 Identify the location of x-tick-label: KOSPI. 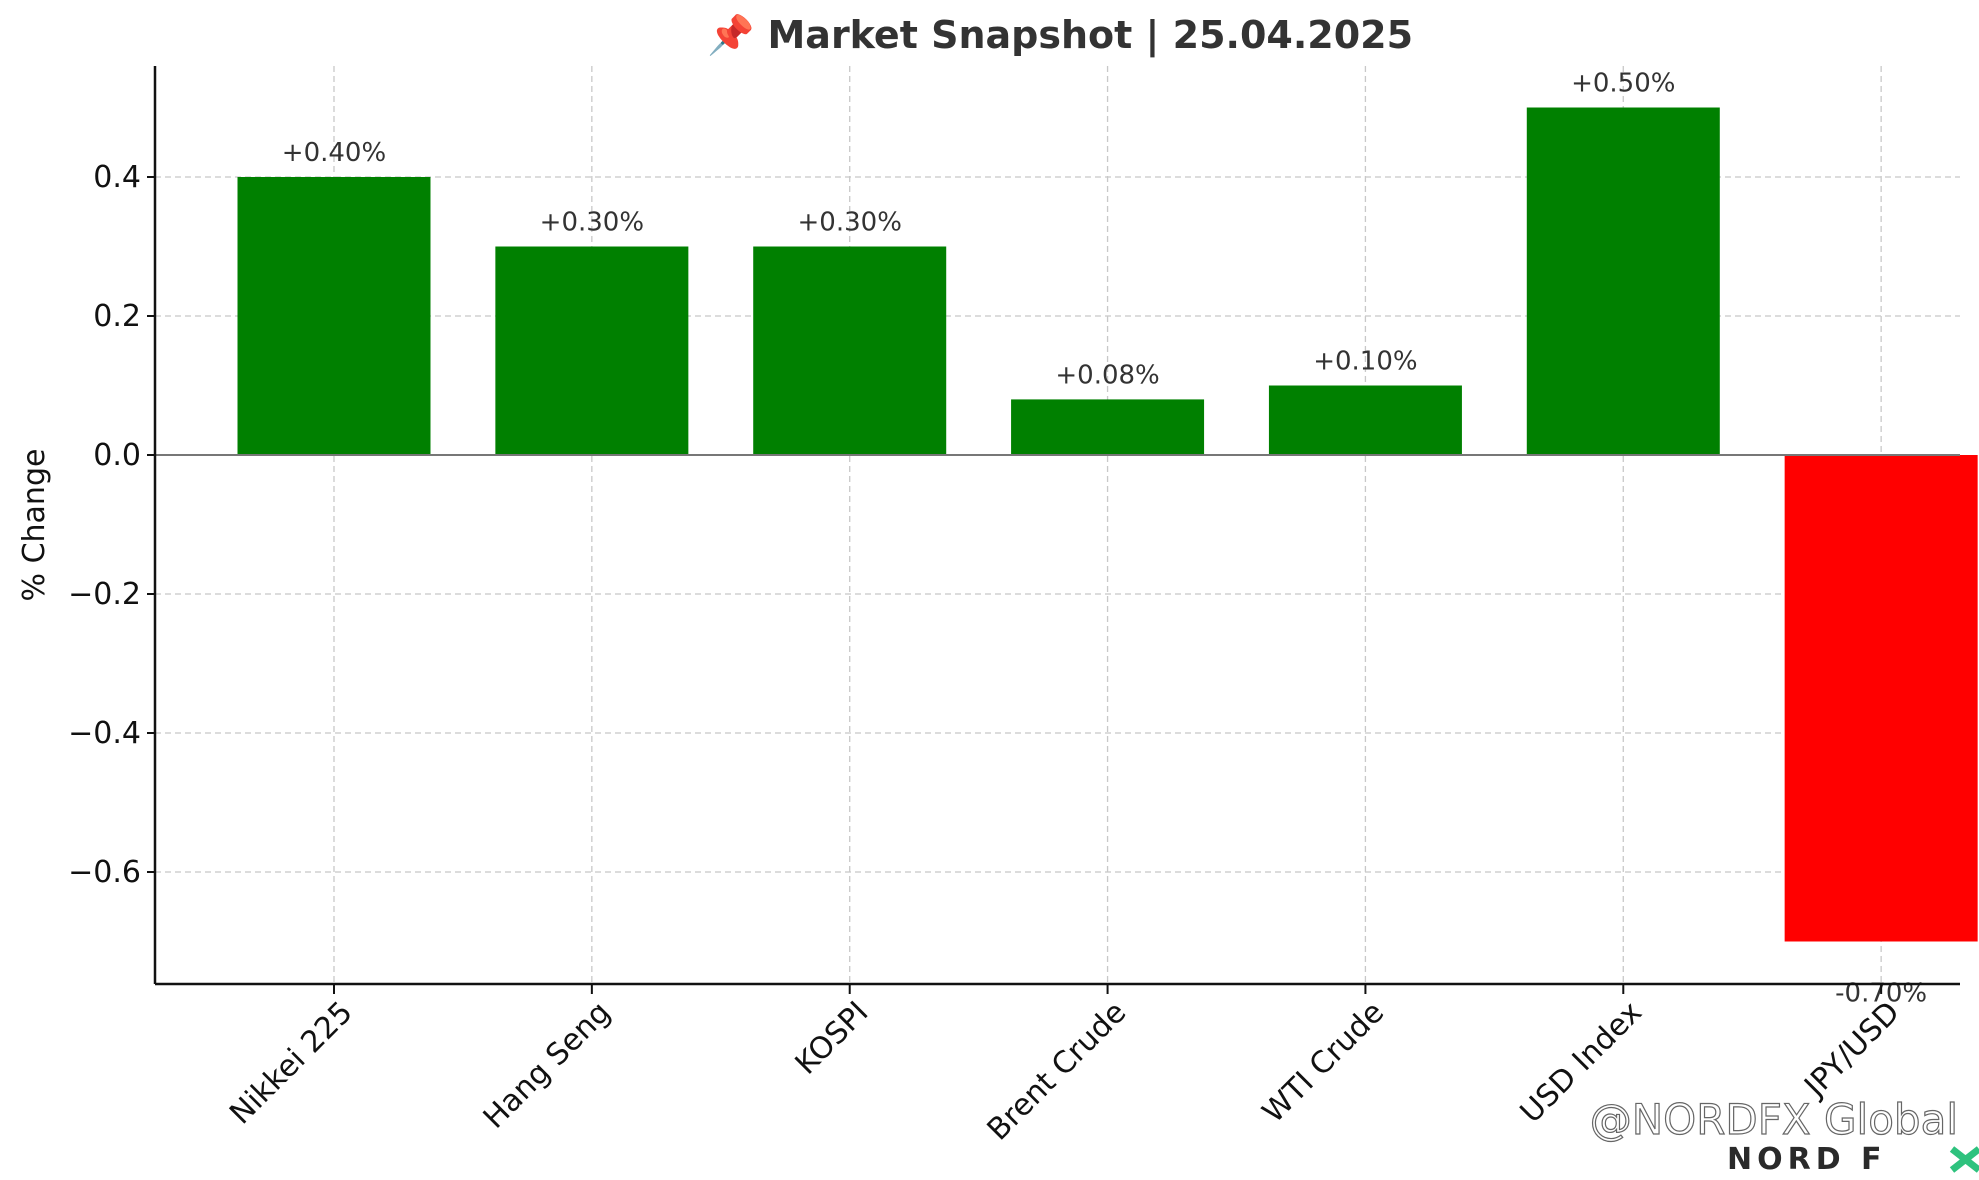
(832, 1038).